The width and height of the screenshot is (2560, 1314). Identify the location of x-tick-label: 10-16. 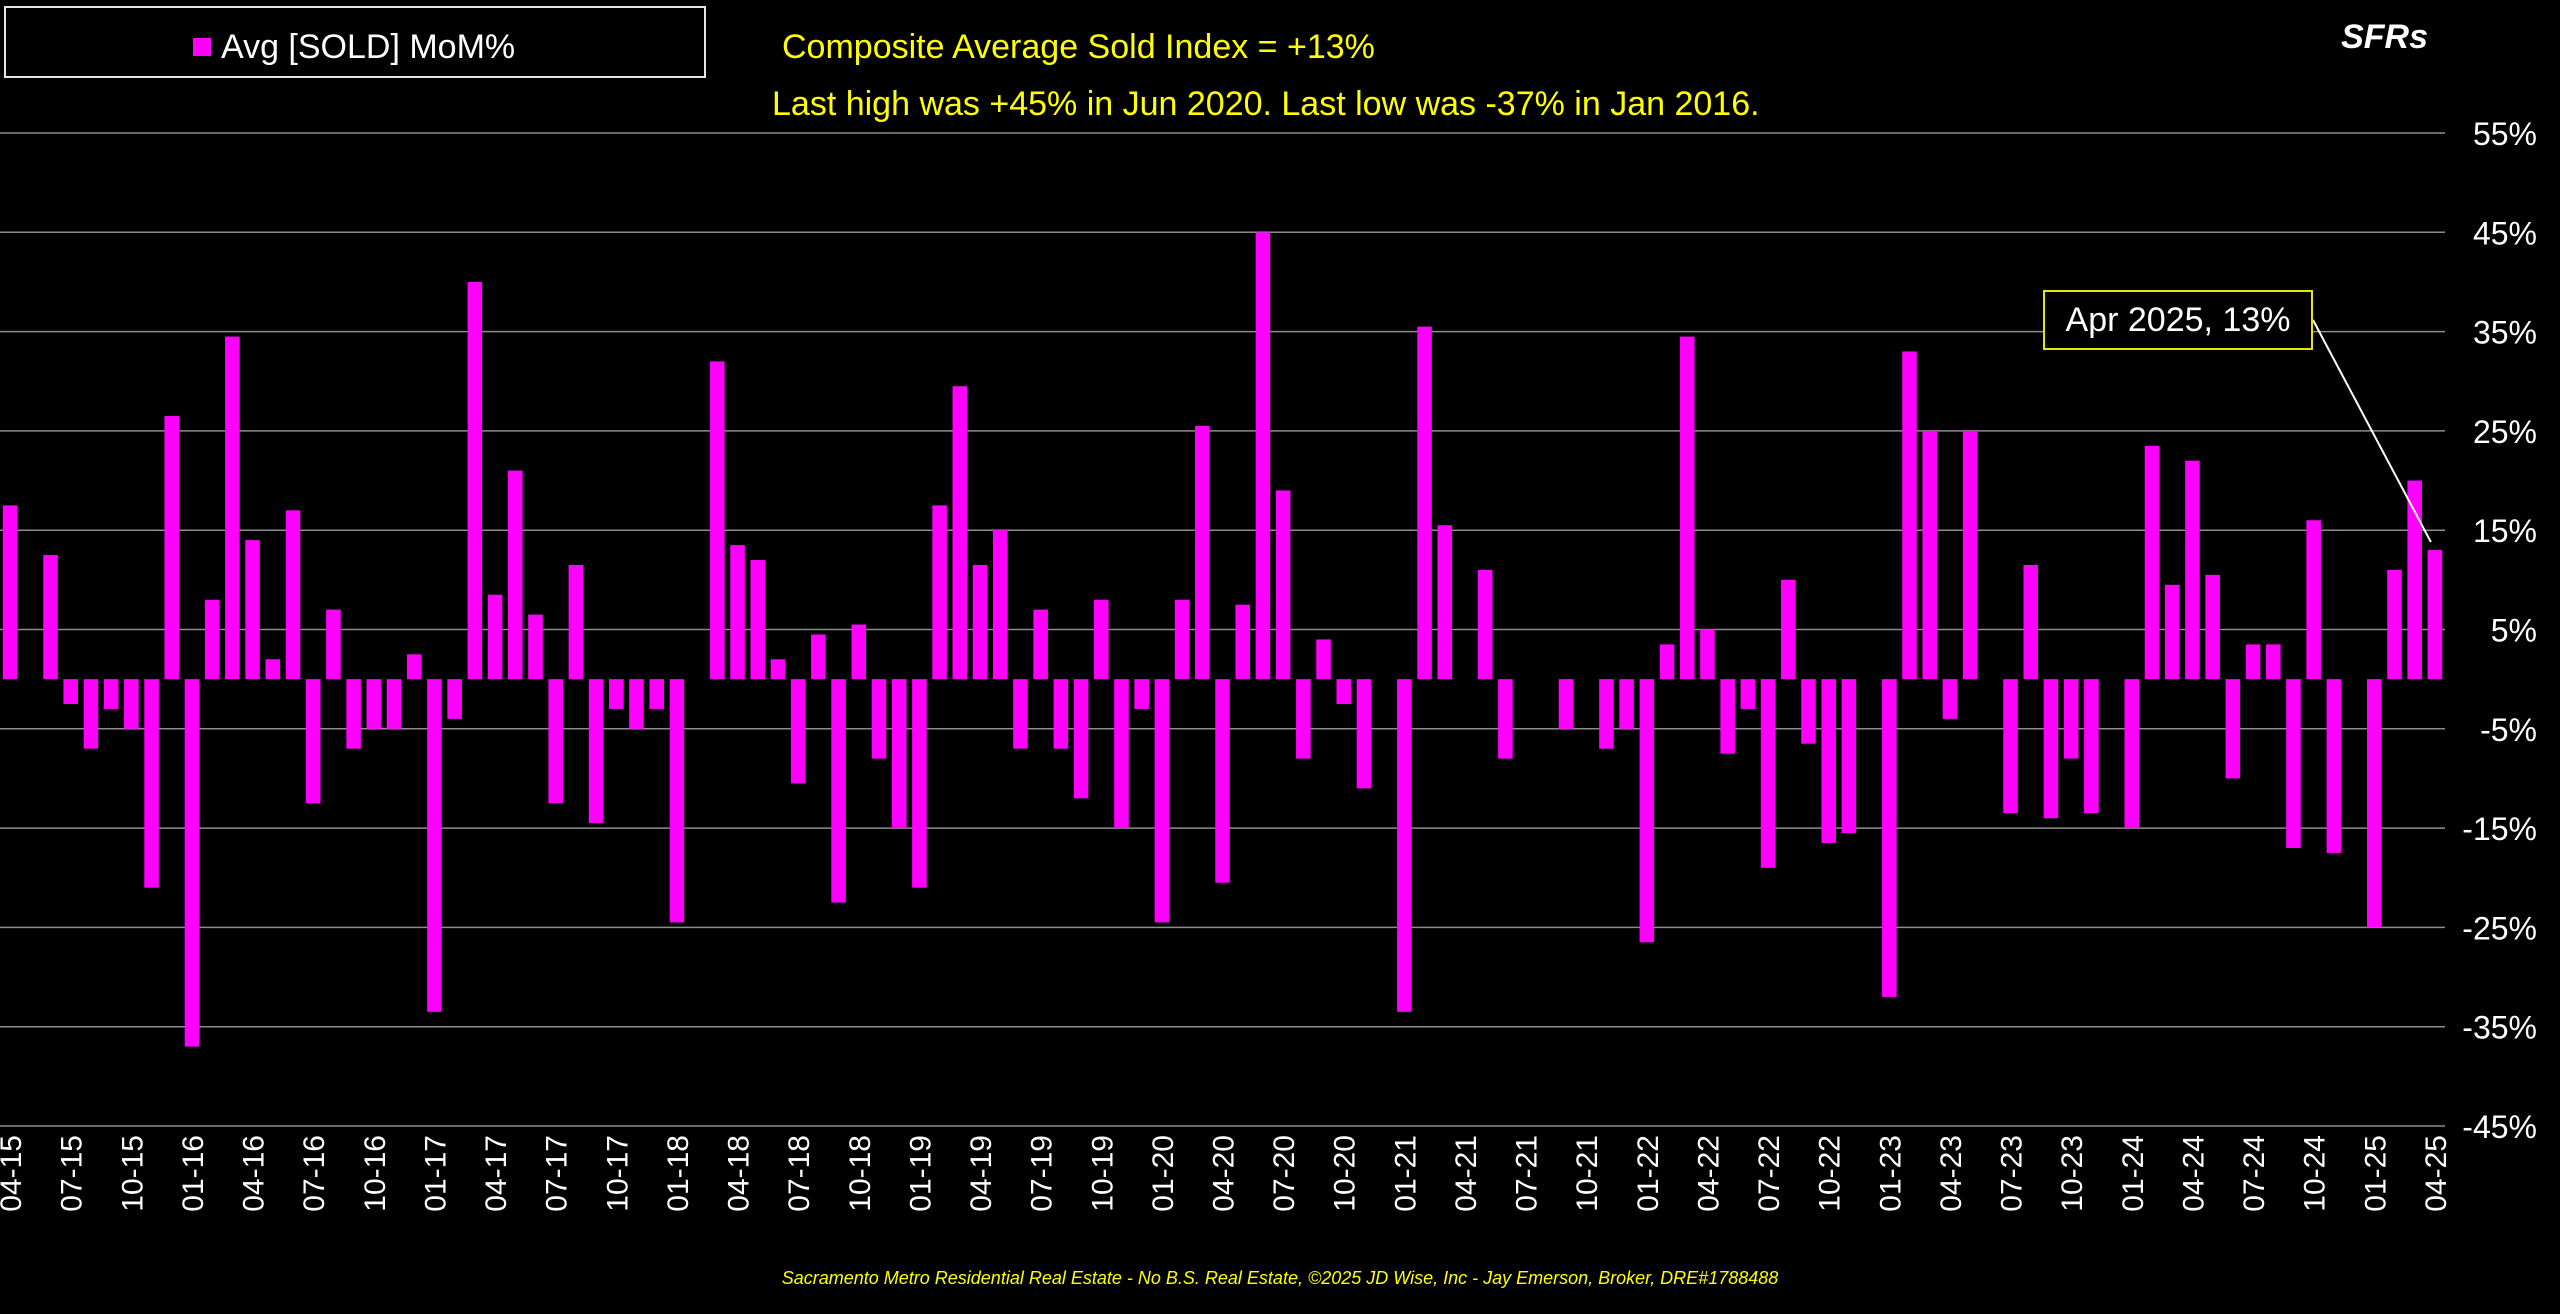
(375, 1173).